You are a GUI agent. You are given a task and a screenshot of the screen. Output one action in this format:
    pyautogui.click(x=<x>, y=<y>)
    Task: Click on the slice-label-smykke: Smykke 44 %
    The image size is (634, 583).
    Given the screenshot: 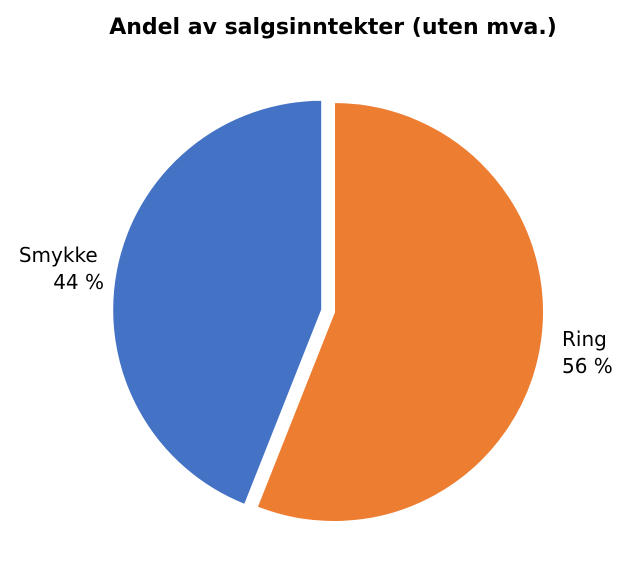 What is the action you would take?
    pyautogui.click(x=61, y=268)
    